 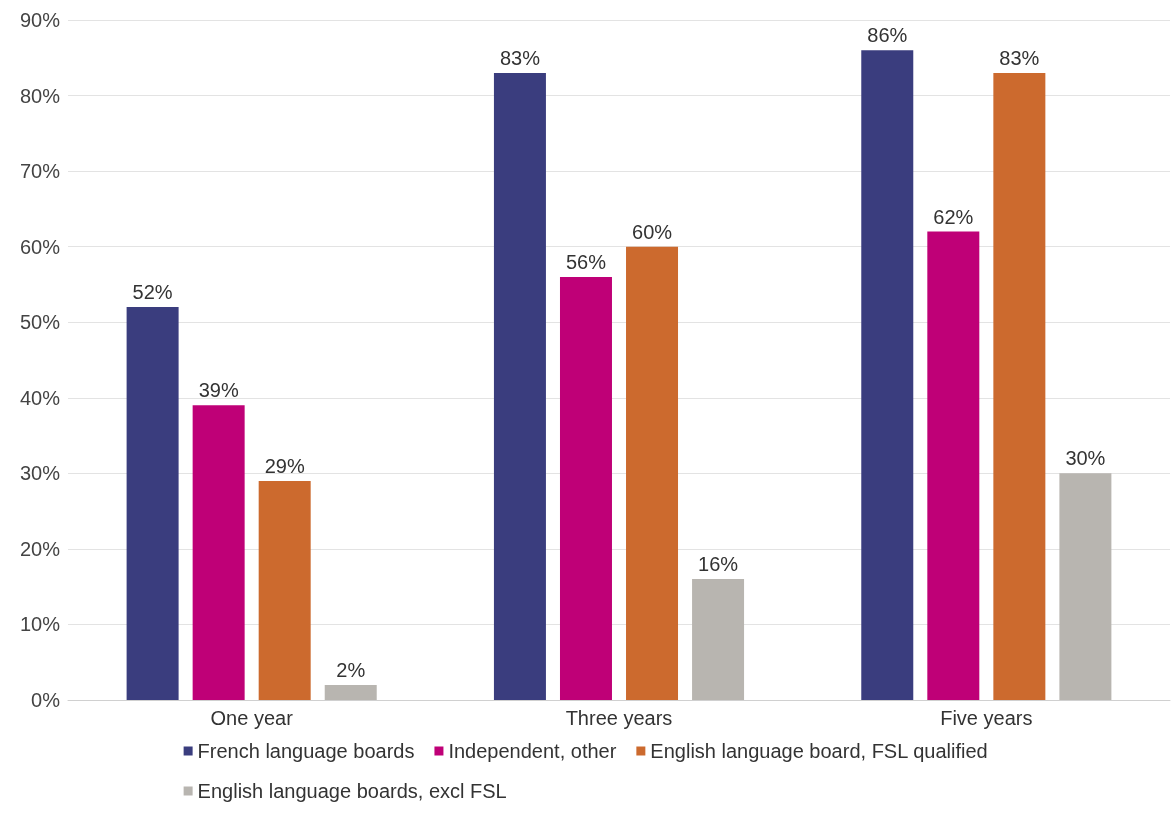 What do you see at coordinates (352, 791) in the screenshot?
I see `legend-label: English language boards, excl FSL` at bounding box center [352, 791].